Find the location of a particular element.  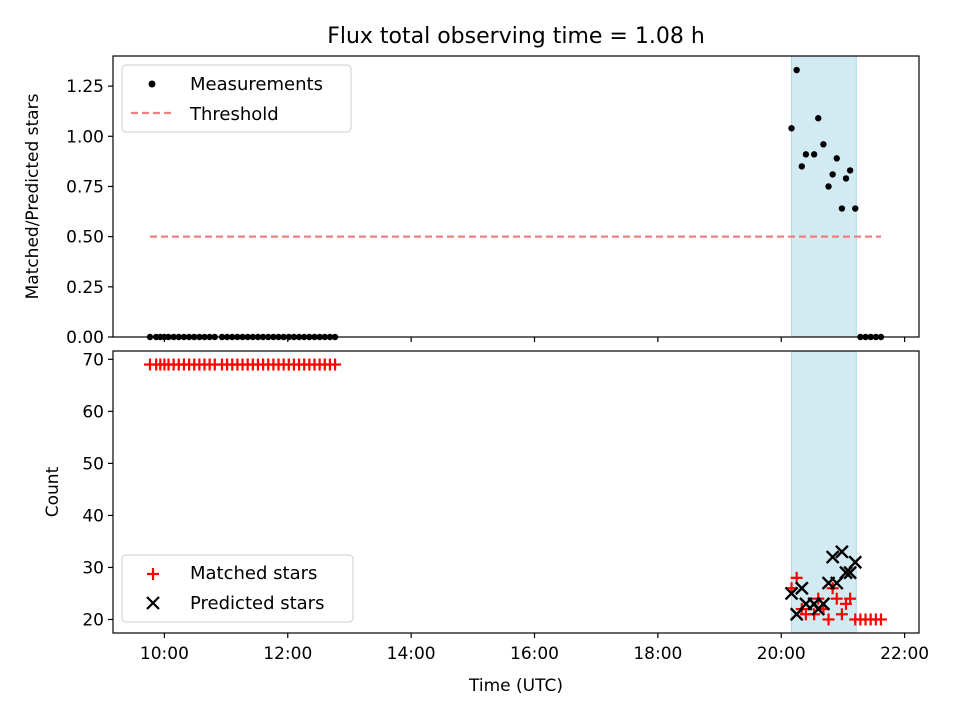

top-y-tick-label: 1.25 is located at coordinates (85, 87).